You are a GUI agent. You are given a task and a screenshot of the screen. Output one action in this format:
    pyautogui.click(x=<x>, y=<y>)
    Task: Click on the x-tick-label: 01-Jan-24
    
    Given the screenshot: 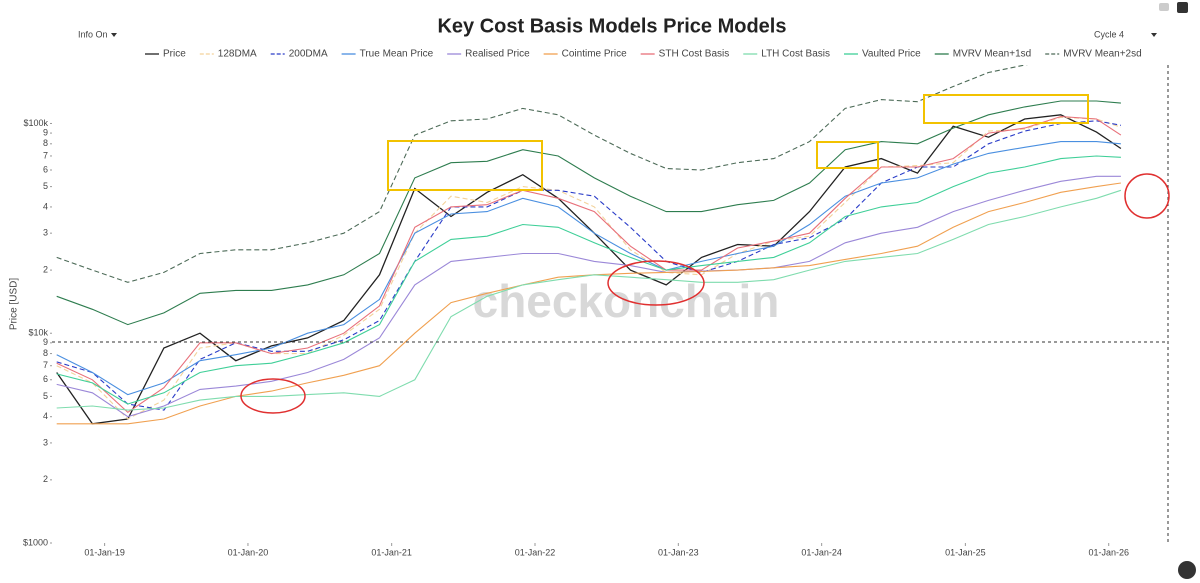 What is the action you would take?
    pyautogui.click(x=821, y=552)
    